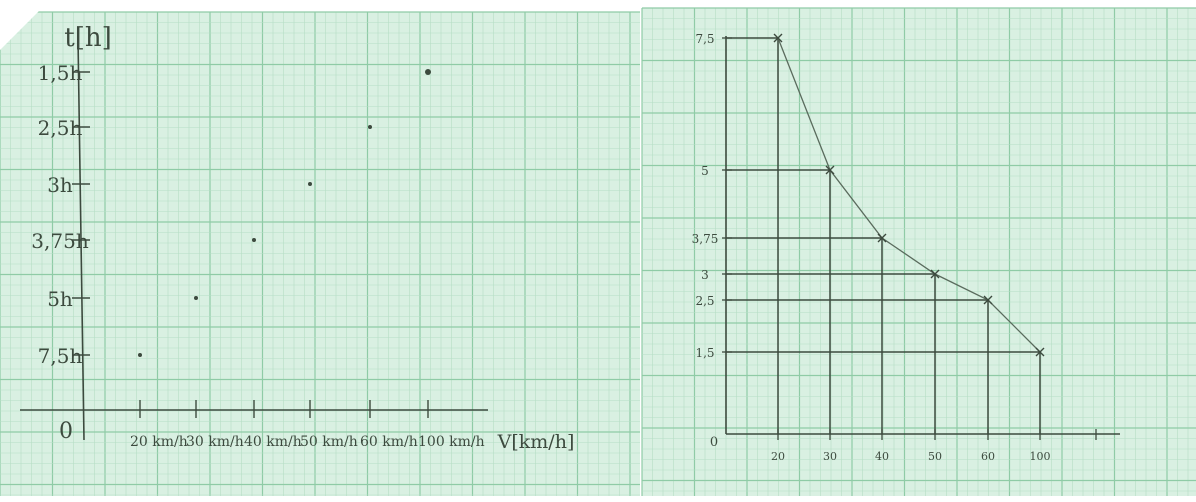  Describe the element at coordinates (60, 185) in the screenshot. I see `left-y-tick-label: 3h` at that location.